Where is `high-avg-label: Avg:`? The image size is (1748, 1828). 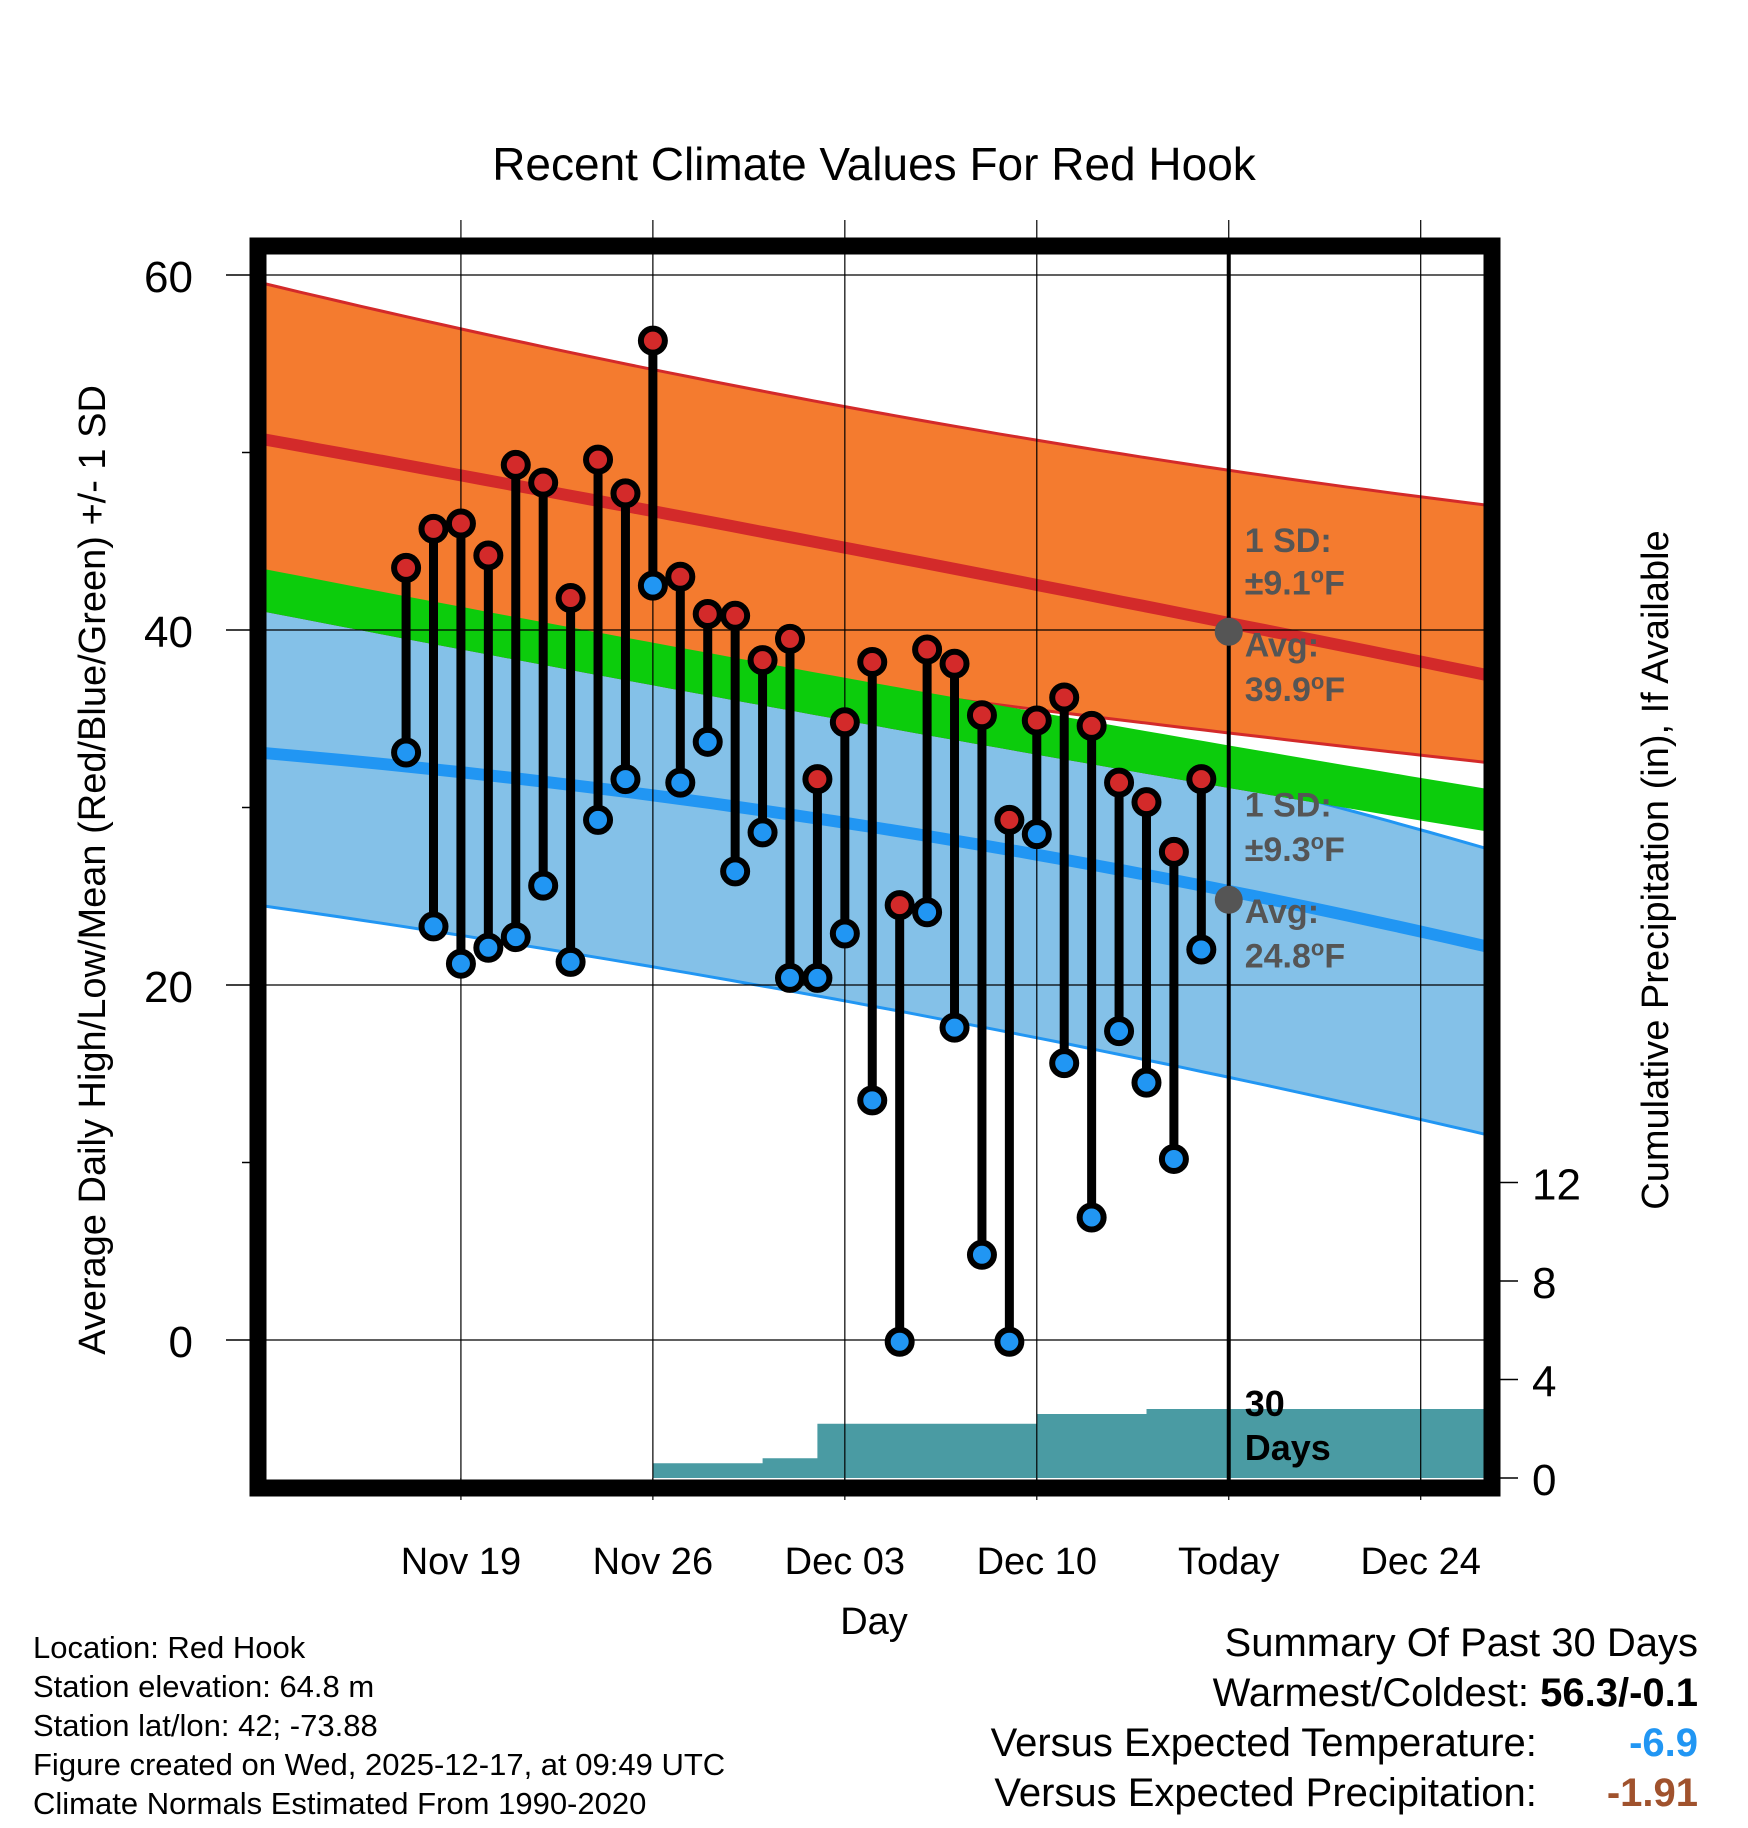 high-avg-label: Avg: is located at coordinates (1282, 646).